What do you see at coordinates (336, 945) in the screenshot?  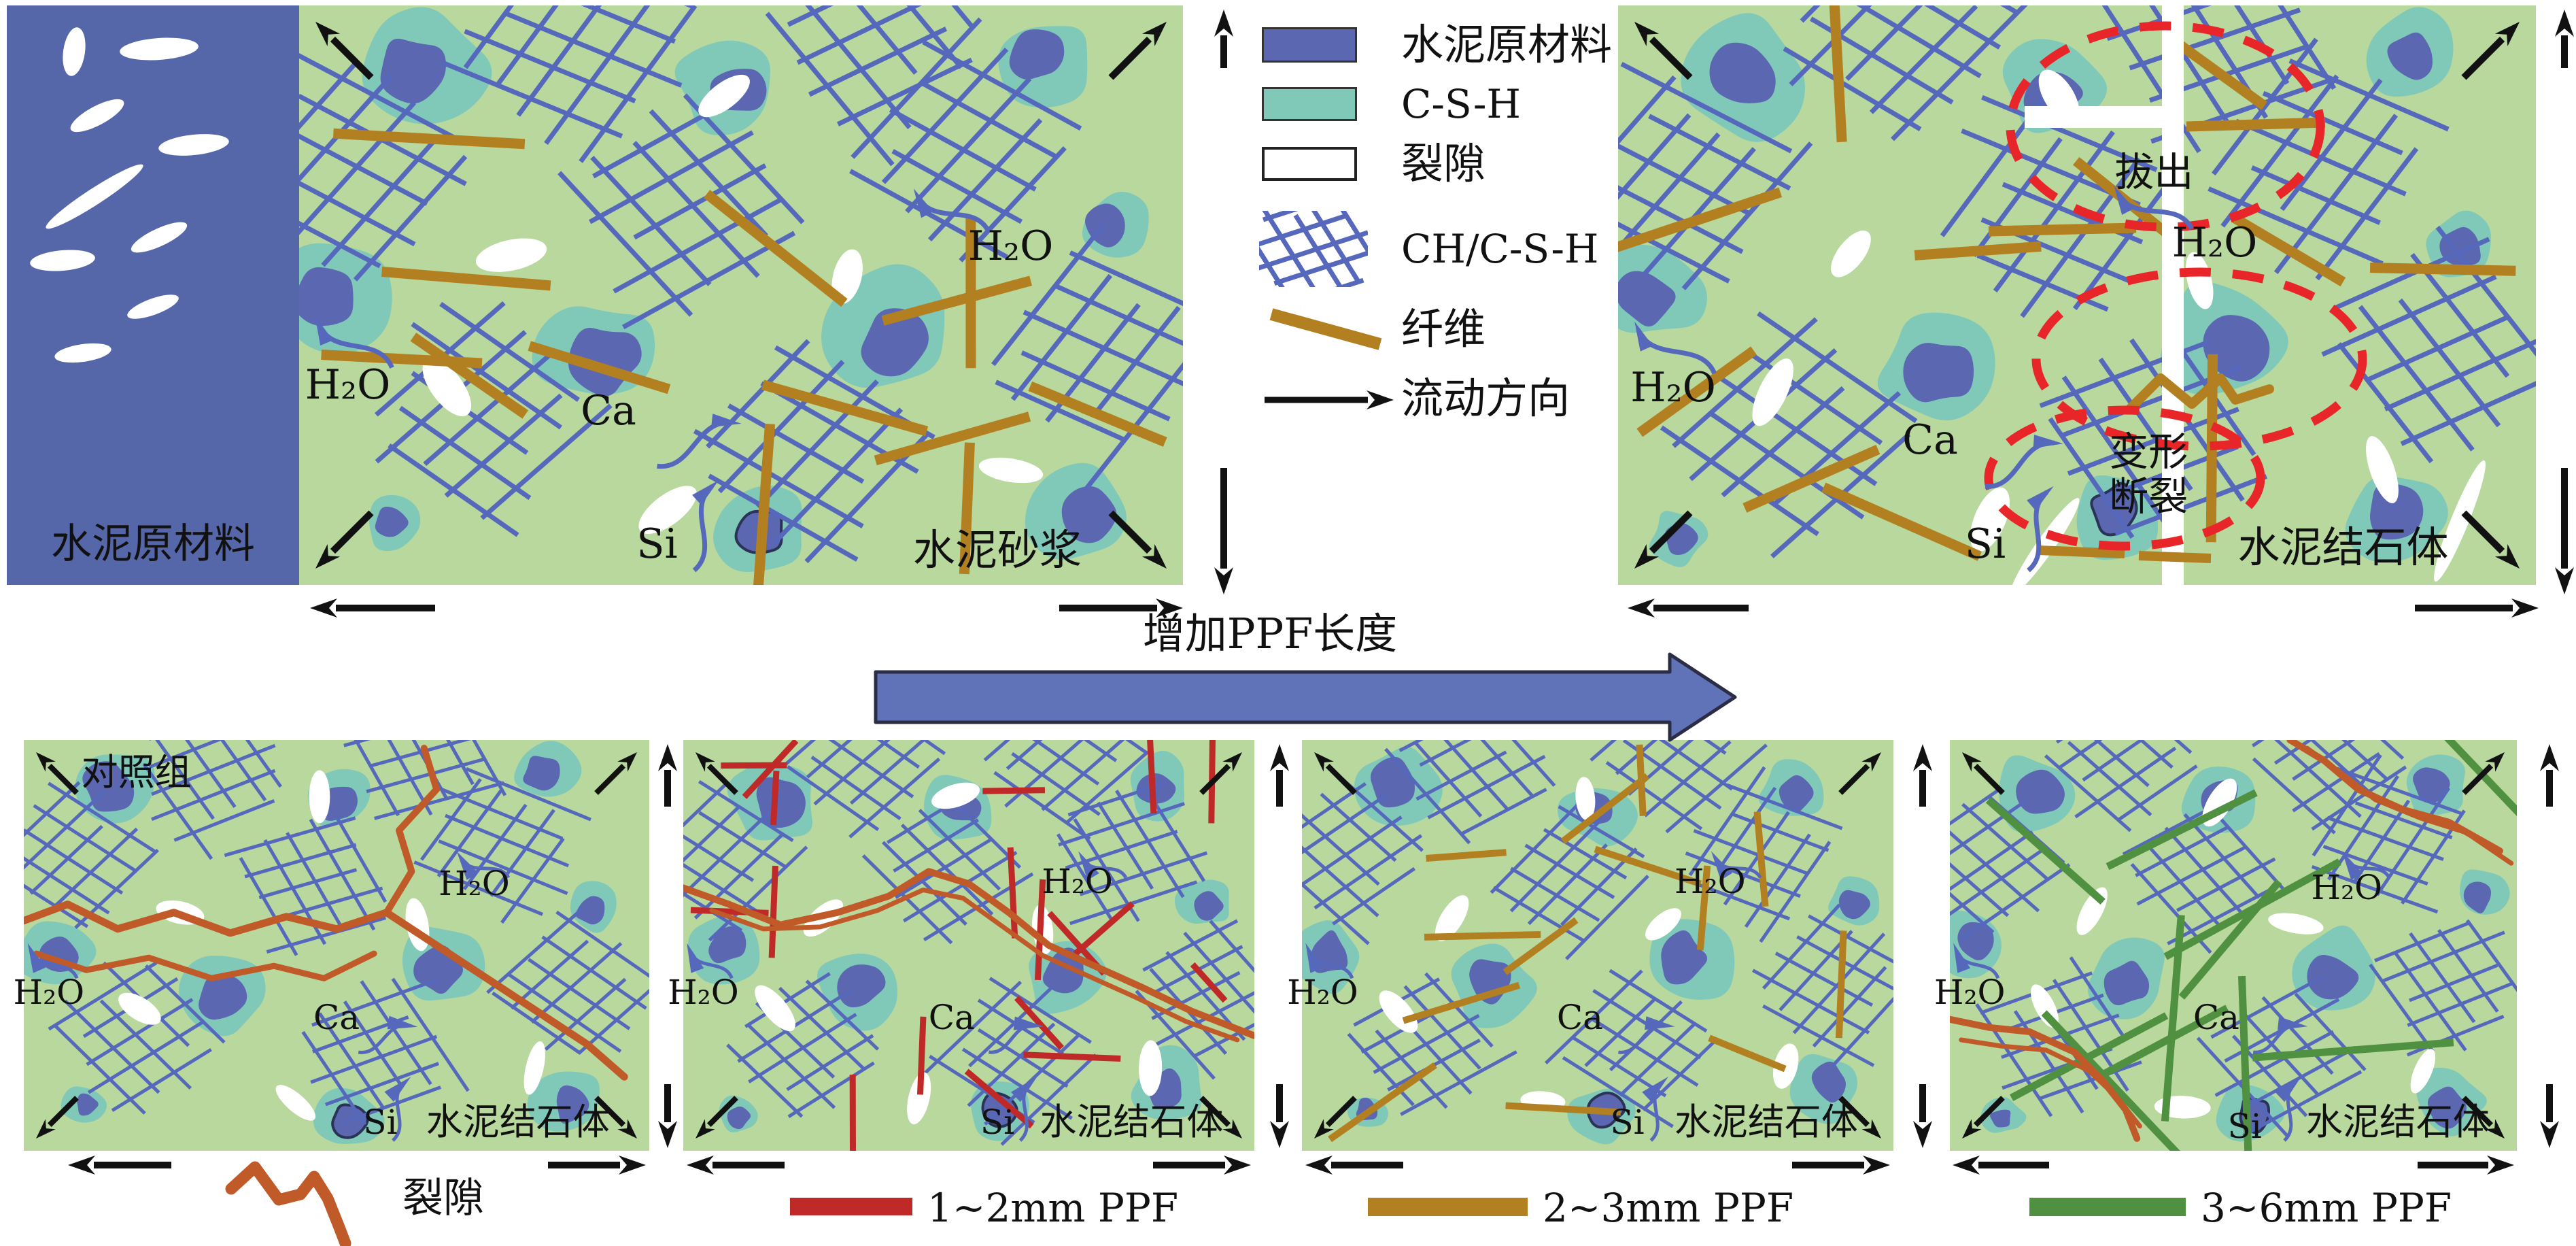 I see `control-group-graphic` at bounding box center [336, 945].